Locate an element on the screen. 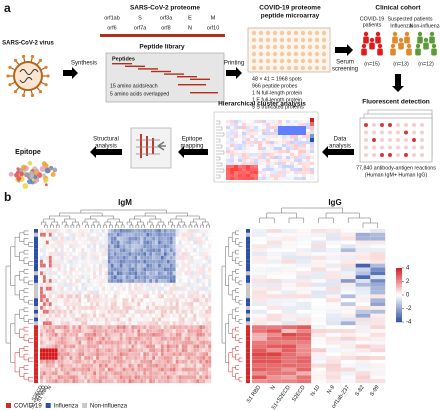 This screenshot has width=440, height=411. row-dendrogram is located at coordinates (26, 376).